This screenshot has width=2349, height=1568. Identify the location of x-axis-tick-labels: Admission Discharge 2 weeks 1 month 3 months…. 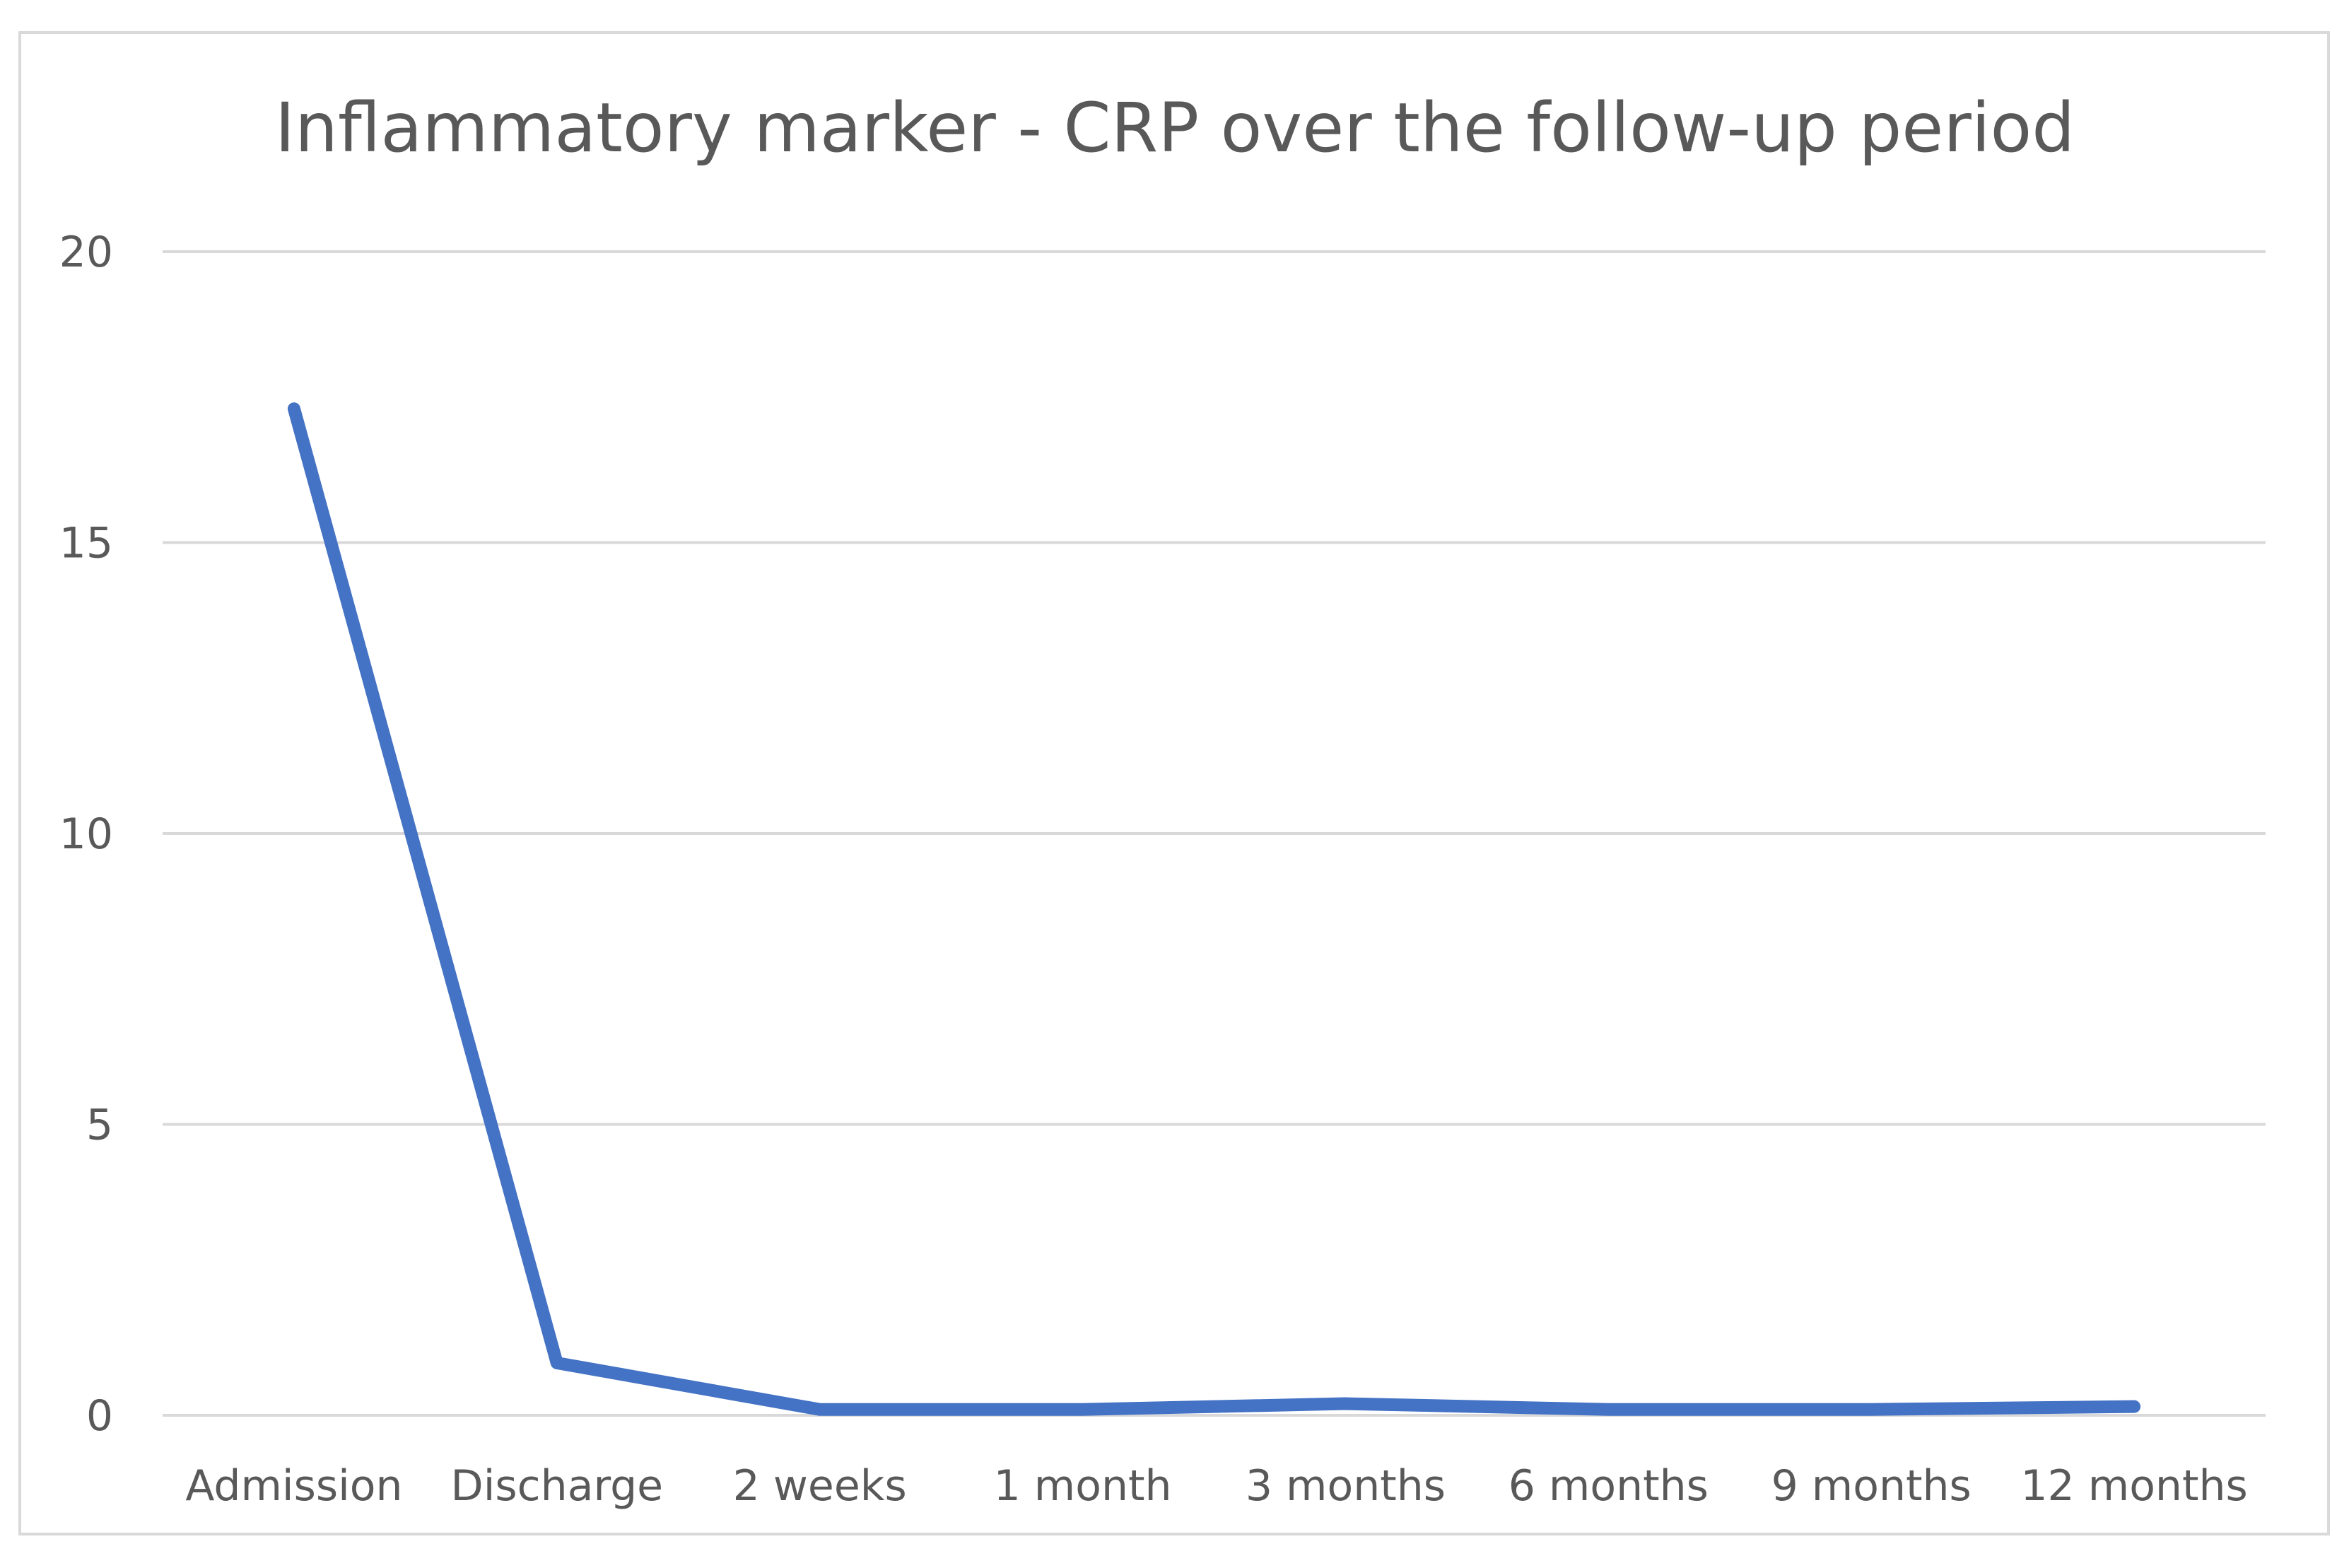
(1216, 1486).